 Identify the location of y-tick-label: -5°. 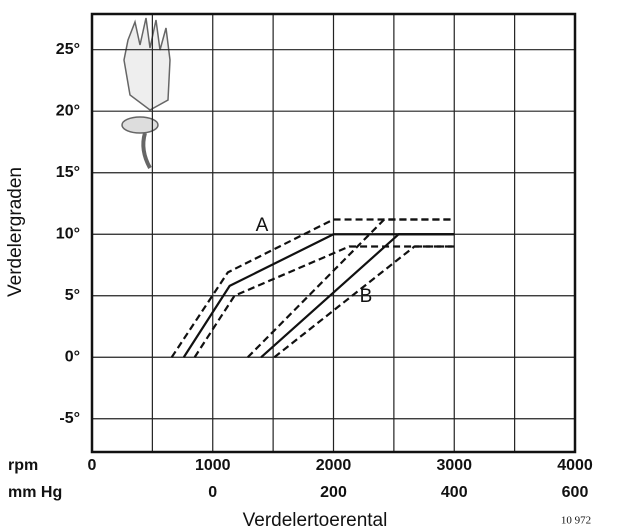
(69, 418).